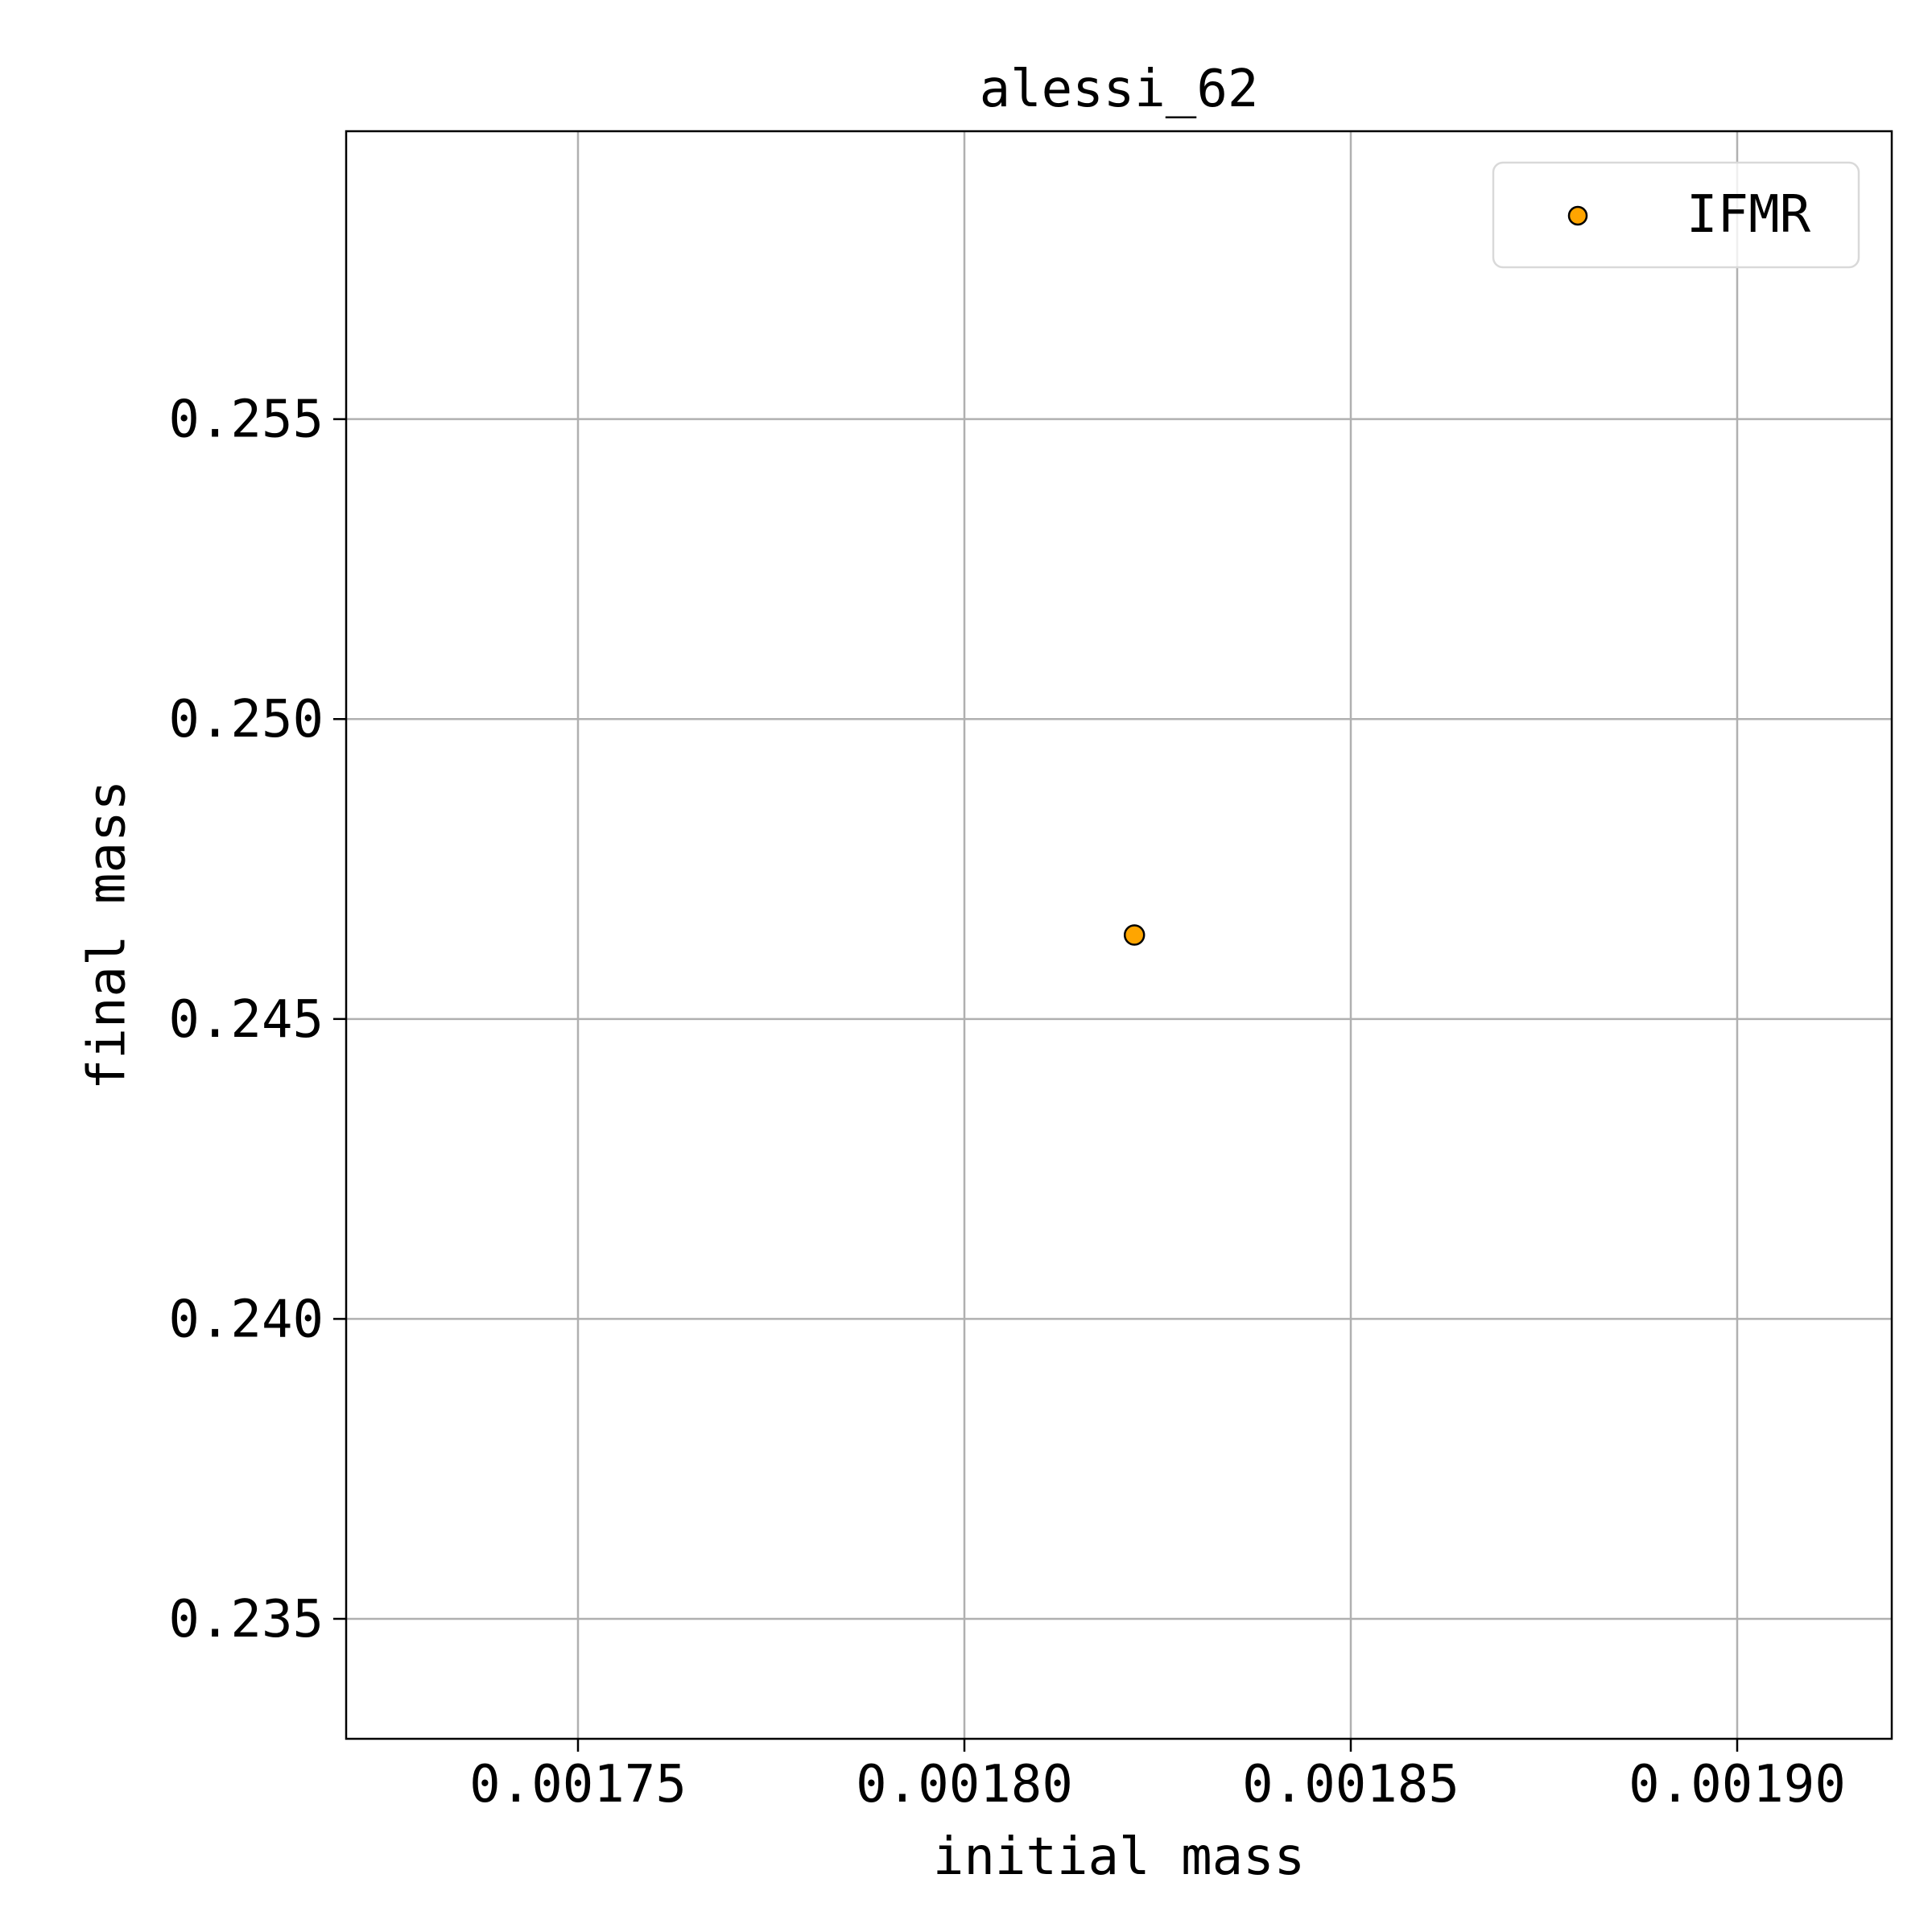 This screenshot has height=1932, width=1932. I want to click on data-point, so click(1134, 935).